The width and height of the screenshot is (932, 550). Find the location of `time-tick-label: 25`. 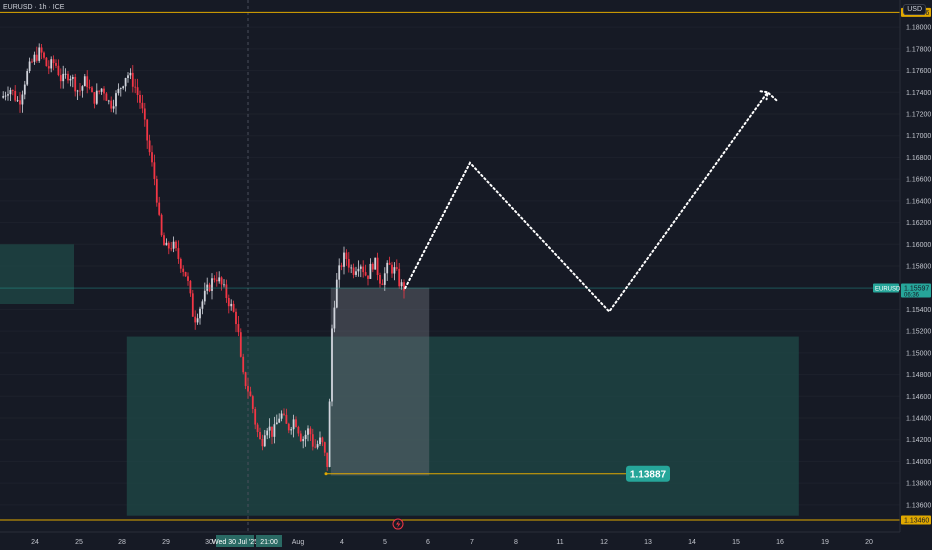

time-tick-label: 25 is located at coordinates (79, 542).